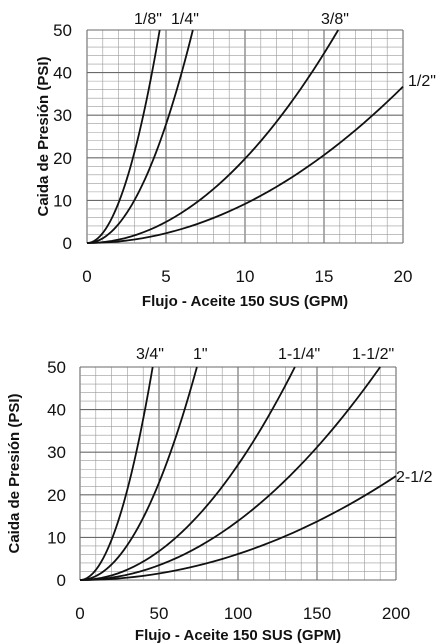 The image size is (443, 644). Describe the element at coordinates (245, 276) in the screenshot. I see `x-tick-label: 10` at that location.